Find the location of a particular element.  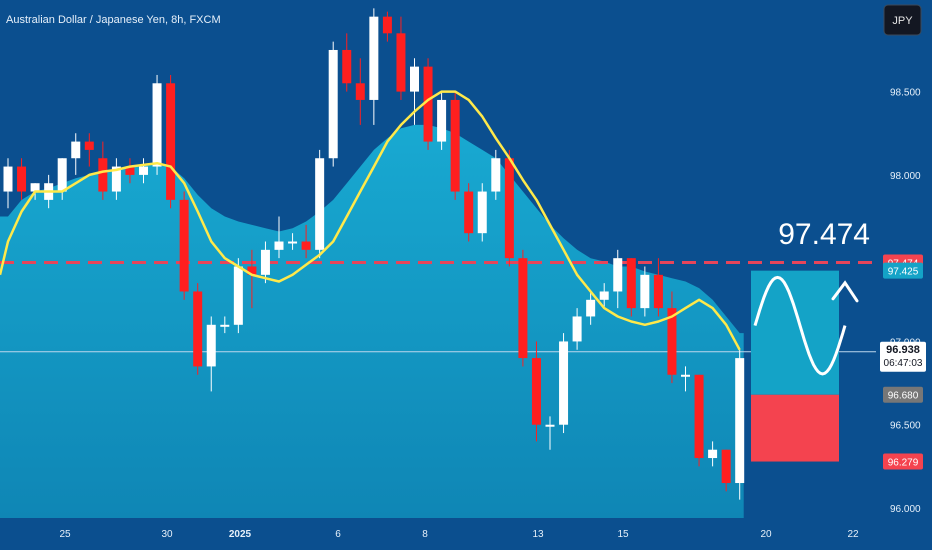

stop-price-label: 96.279 is located at coordinates (903, 461).